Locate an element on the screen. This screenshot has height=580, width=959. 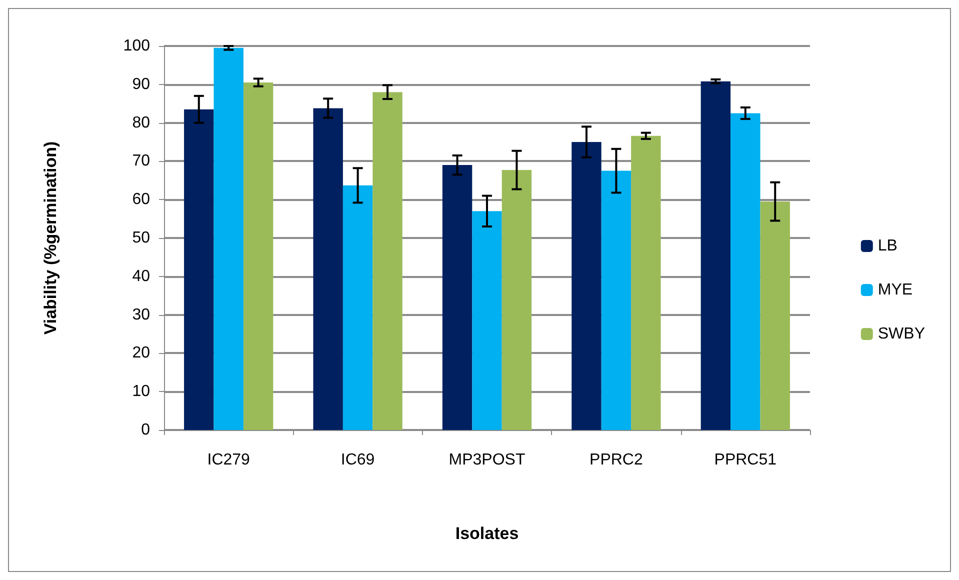
y-tick-label: 20 is located at coordinates (141, 353).